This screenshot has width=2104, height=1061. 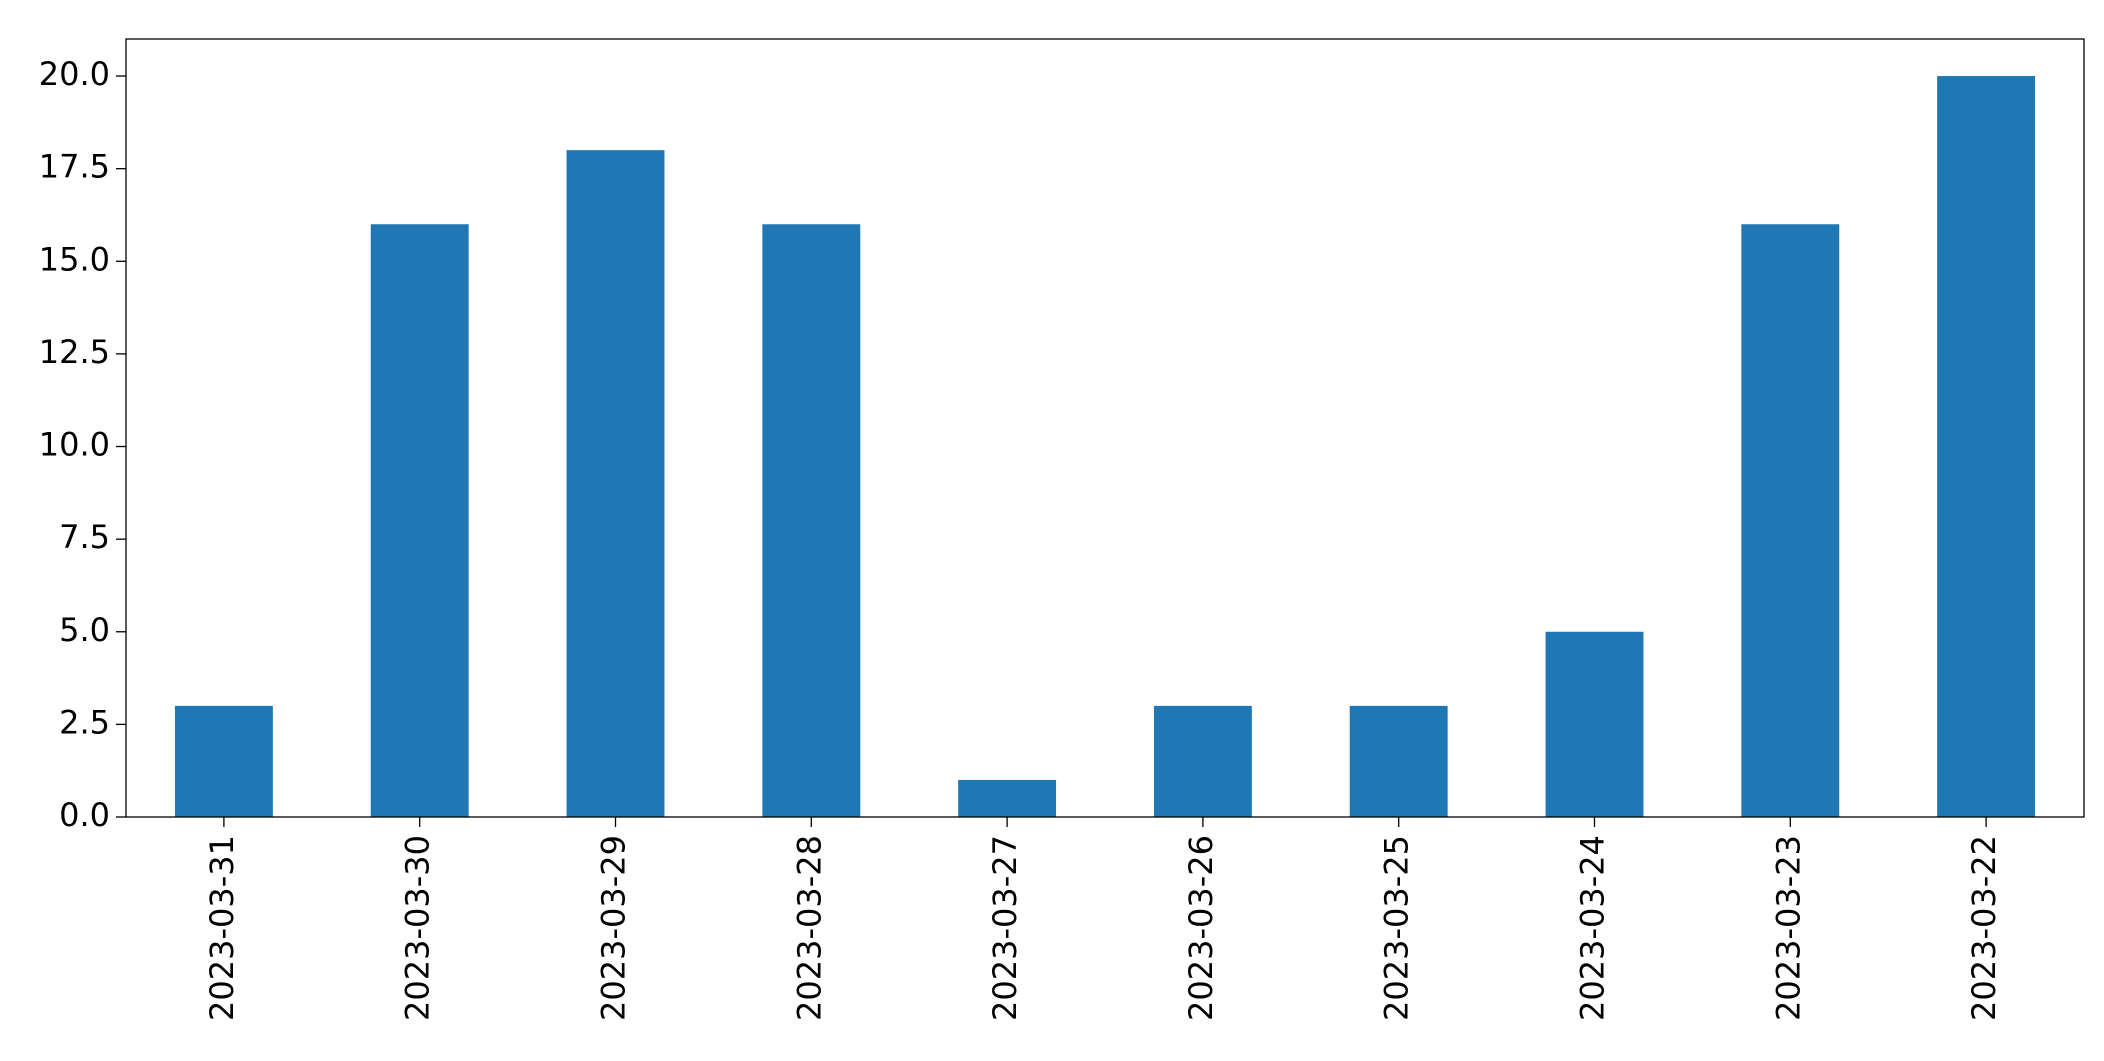 What do you see at coordinates (1593, 928) in the screenshot?
I see `x-tick-label: 2023-03-24` at bounding box center [1593, 928].